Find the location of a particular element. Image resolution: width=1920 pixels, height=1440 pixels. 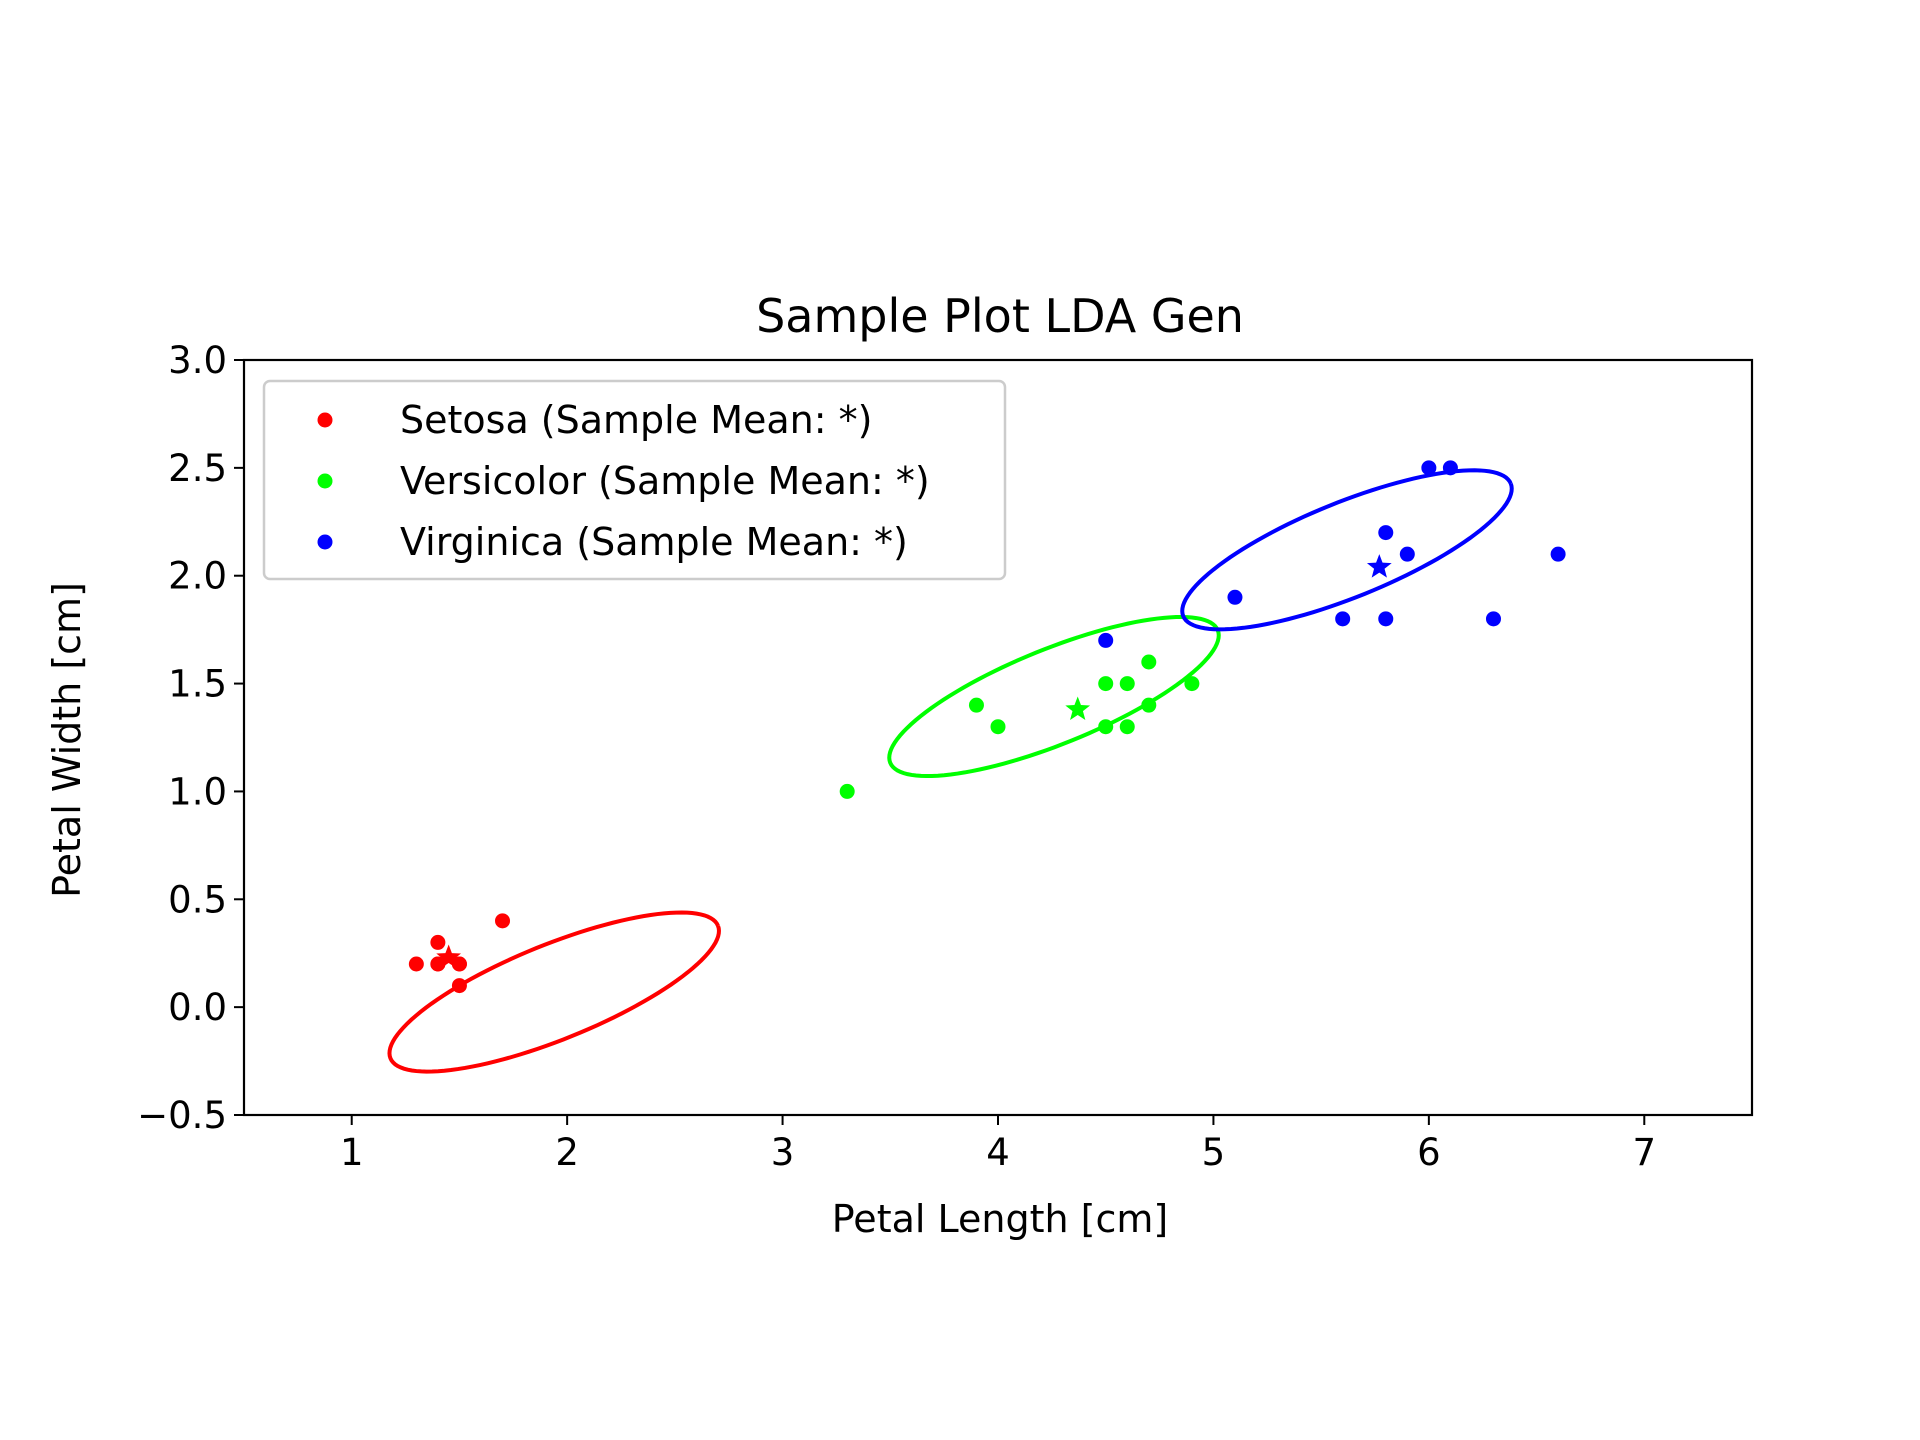

x-tick-label-2: 3 is located at coordinates (783, 1152).